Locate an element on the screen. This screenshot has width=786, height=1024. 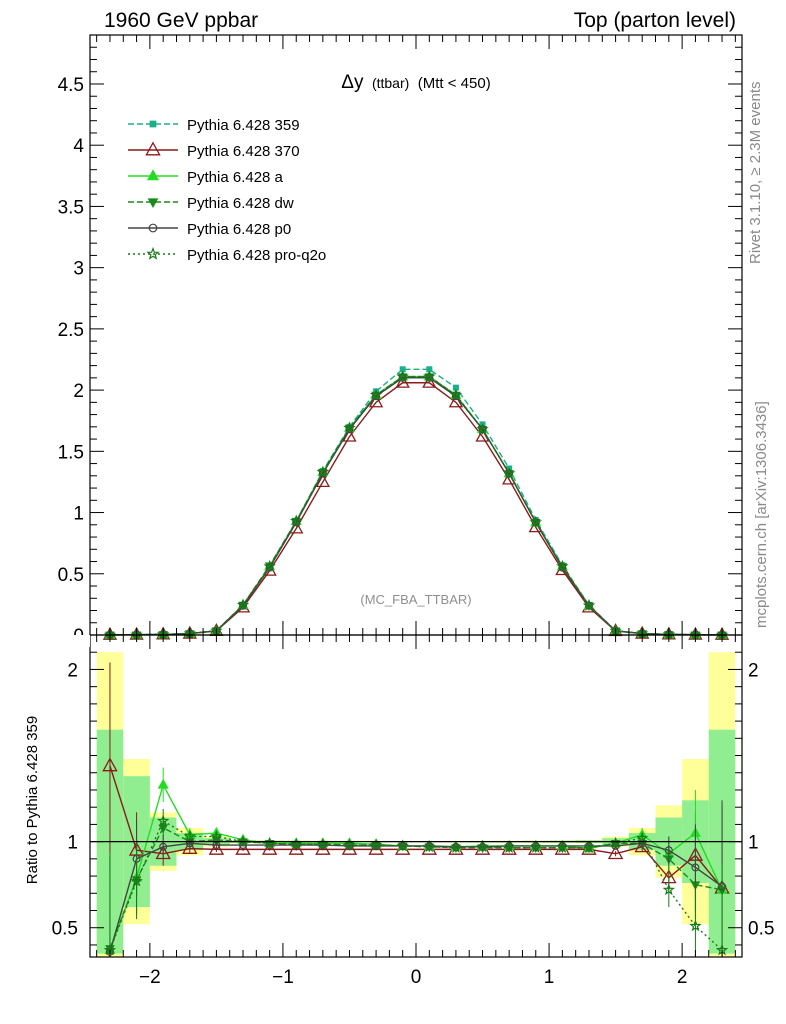
legend-symbol-p0 is located at coordinates (153, 228).